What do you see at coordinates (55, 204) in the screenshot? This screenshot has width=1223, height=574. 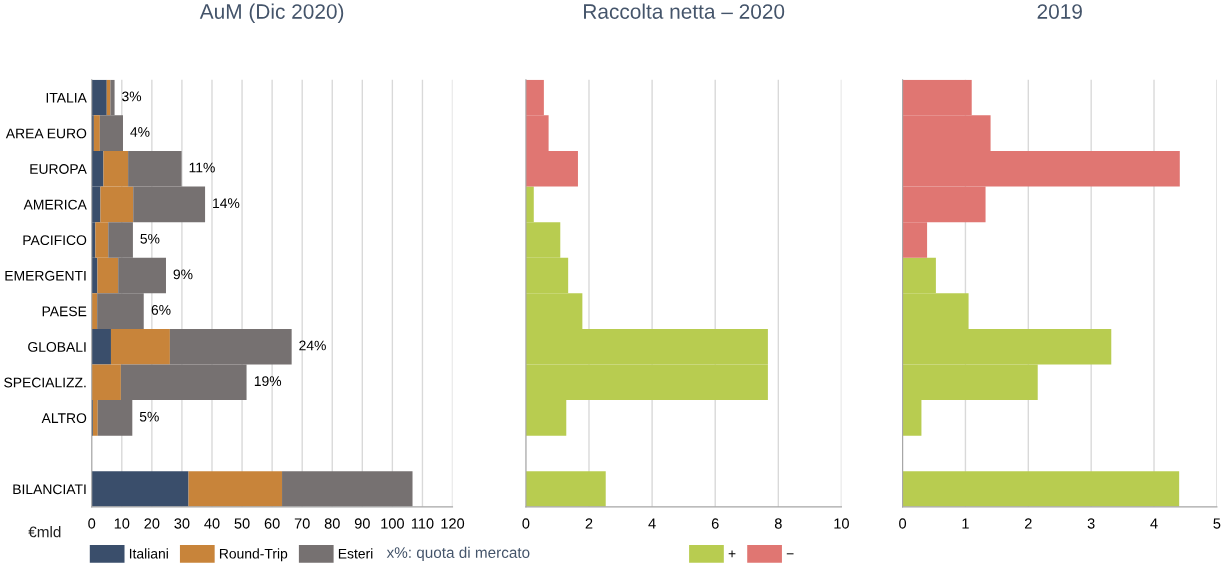 I see `y-tick-label: AMERICA` at bounding box center [55, 204].